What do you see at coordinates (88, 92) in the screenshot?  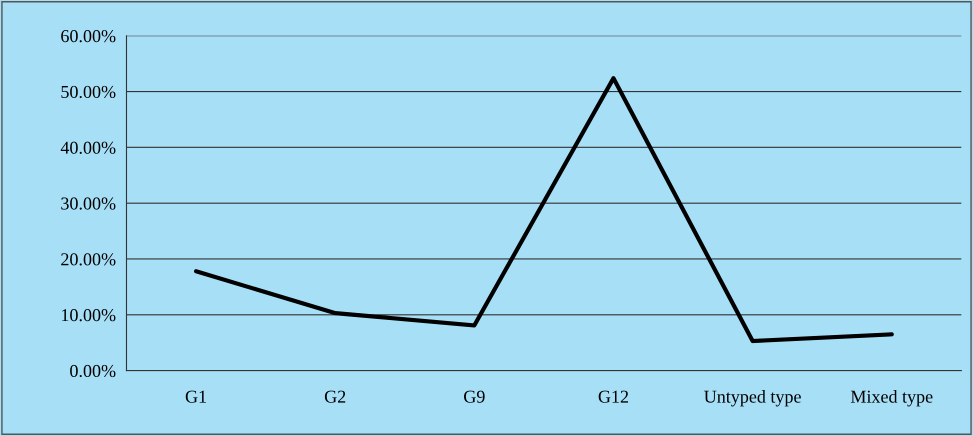 I see `y-tick-label: 50.00%` at bounding box center [88, 92].